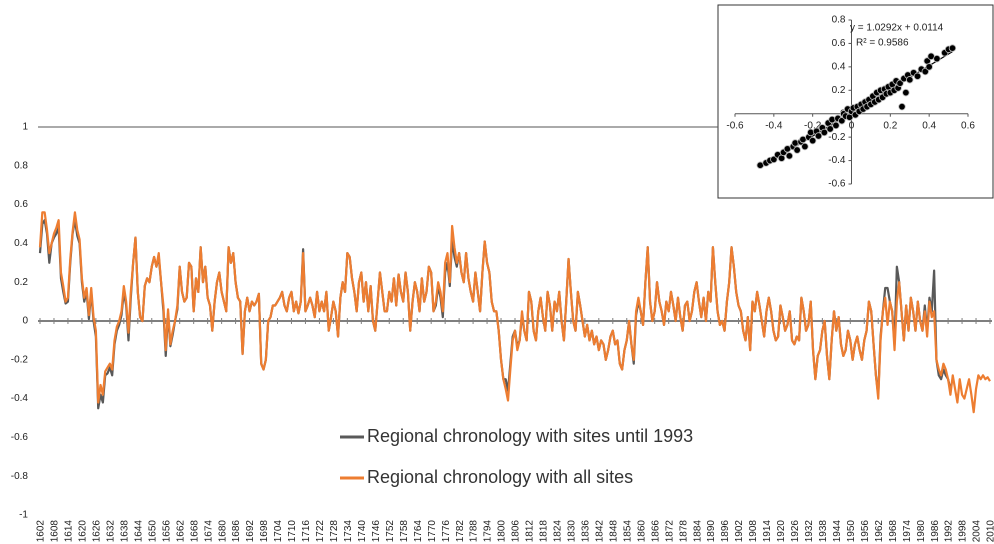 Image resolution: width=994 pixels, height=544 pixels. What do you see at coordinates (907, 531) in the screenshot?
I see `x-tick-label: 1974` at bounding box center [907, 531].